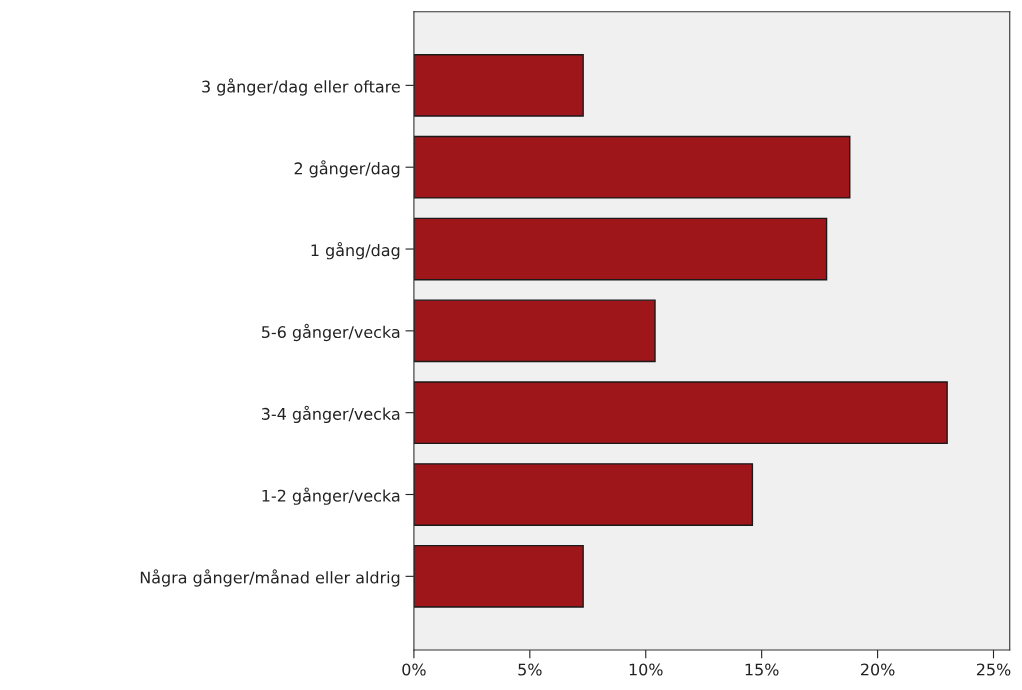 The image size is (1022, 690). What do you see at coordinates (993, 669) in the screenshot?
I see `x-tick-label: 25%` at bounding box center [993, 669].